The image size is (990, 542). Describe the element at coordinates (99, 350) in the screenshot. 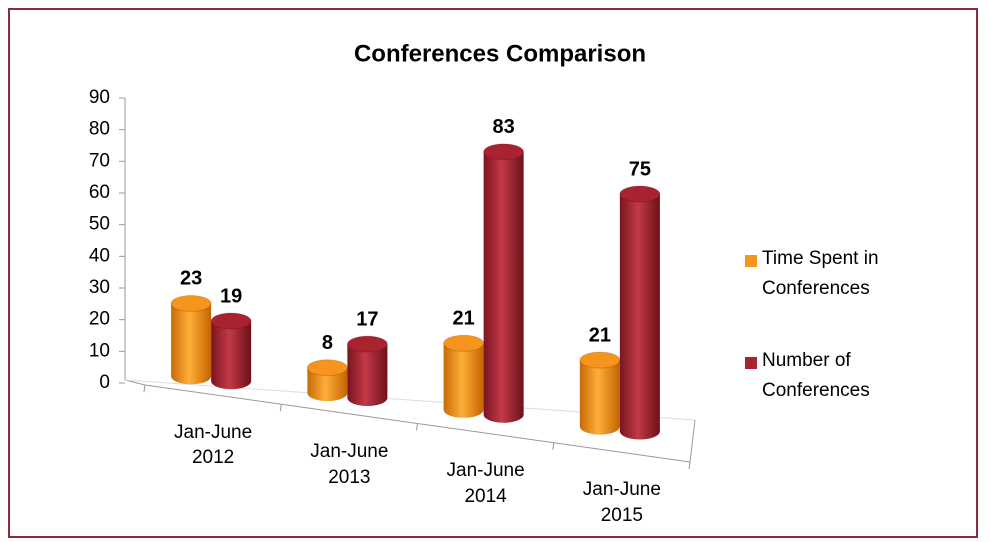

I see `y-tick-label: 10` at that location.